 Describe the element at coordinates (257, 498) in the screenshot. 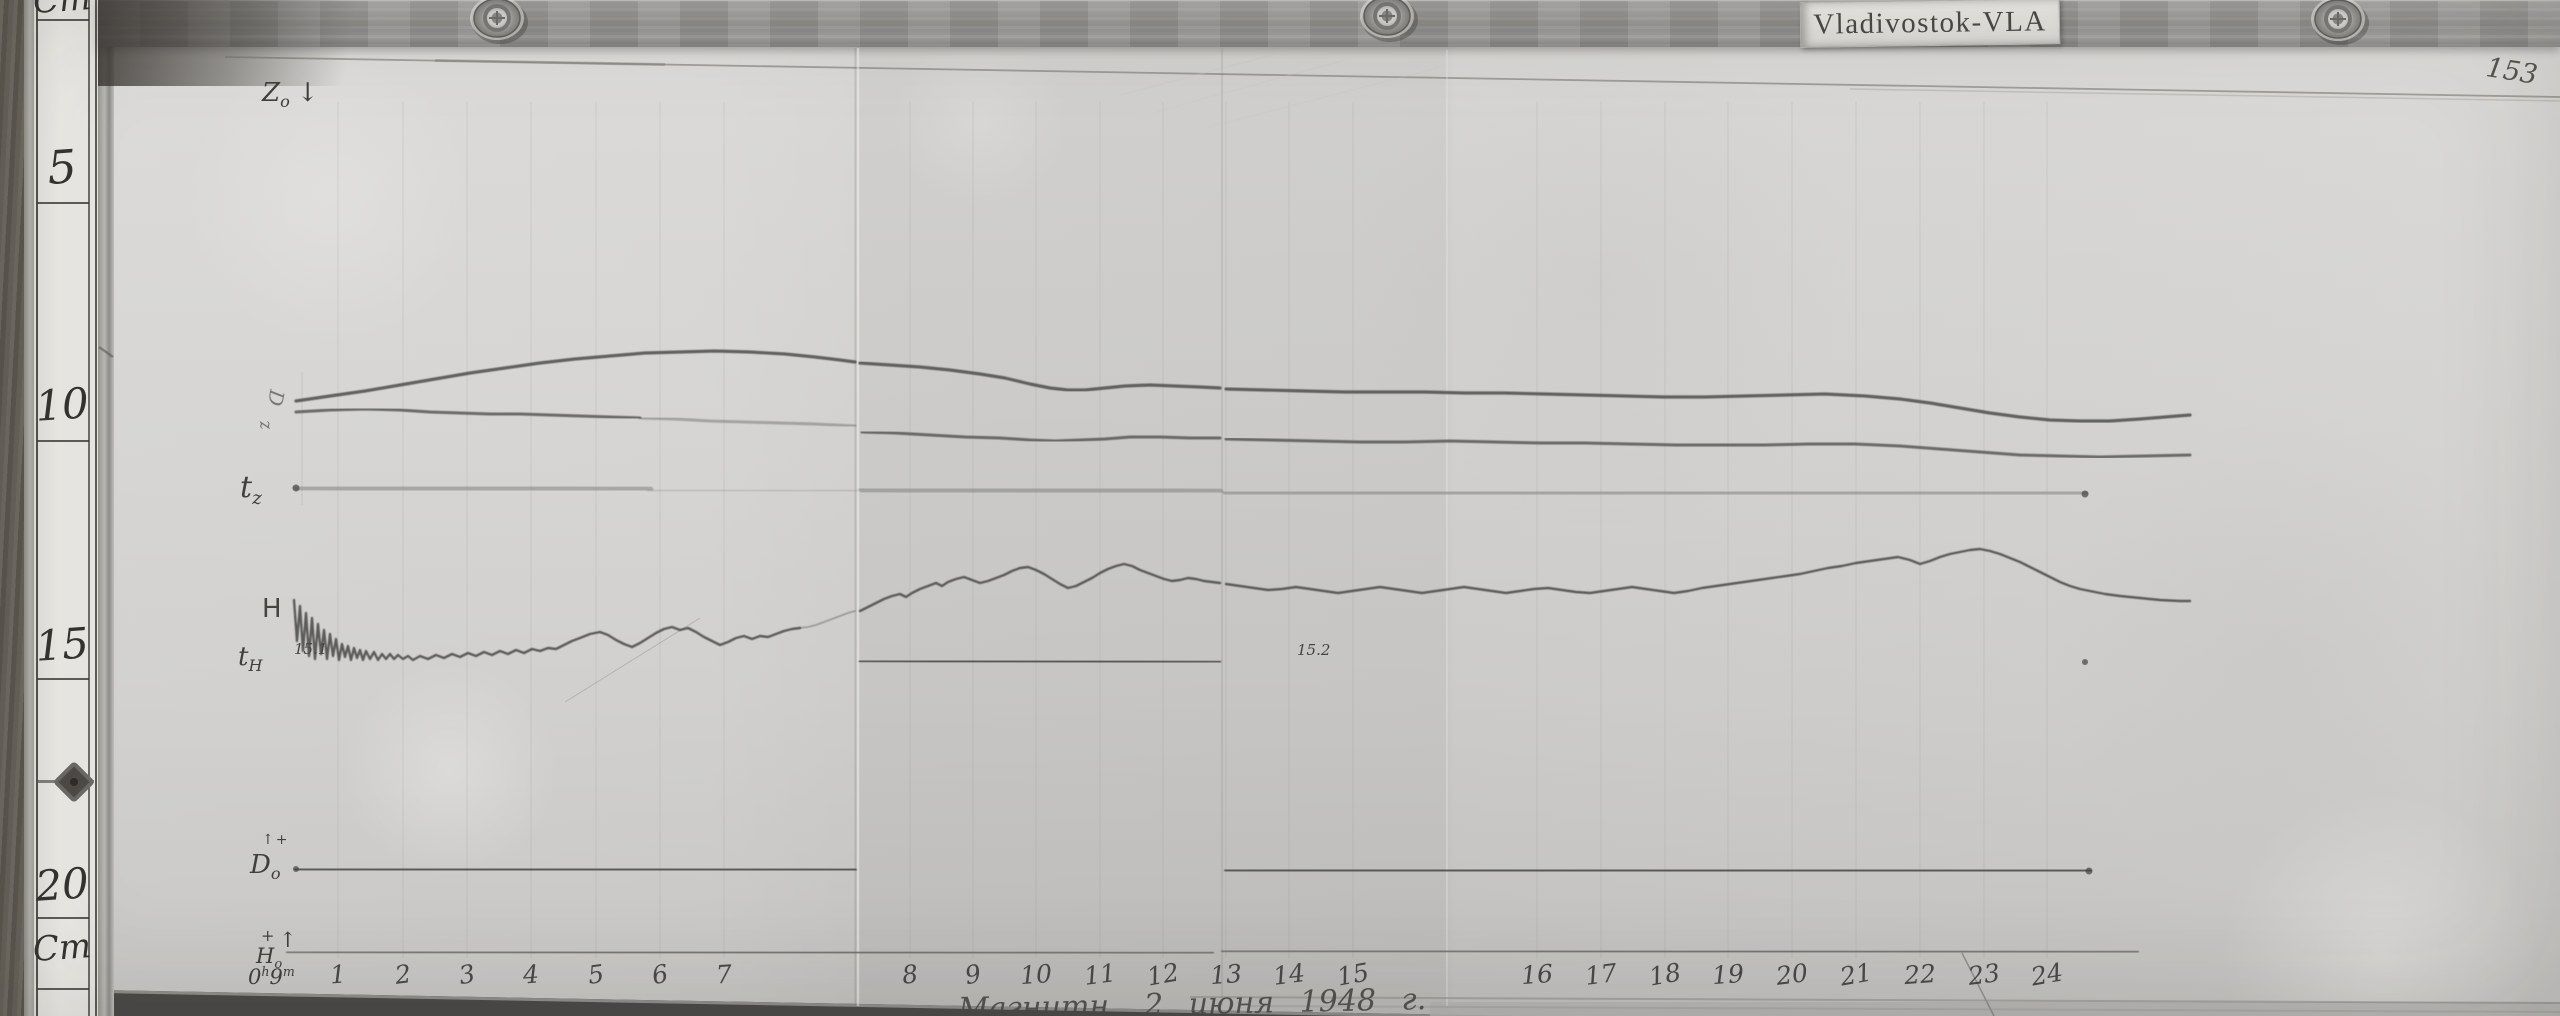

I see `t-z-sub: z` at that location.